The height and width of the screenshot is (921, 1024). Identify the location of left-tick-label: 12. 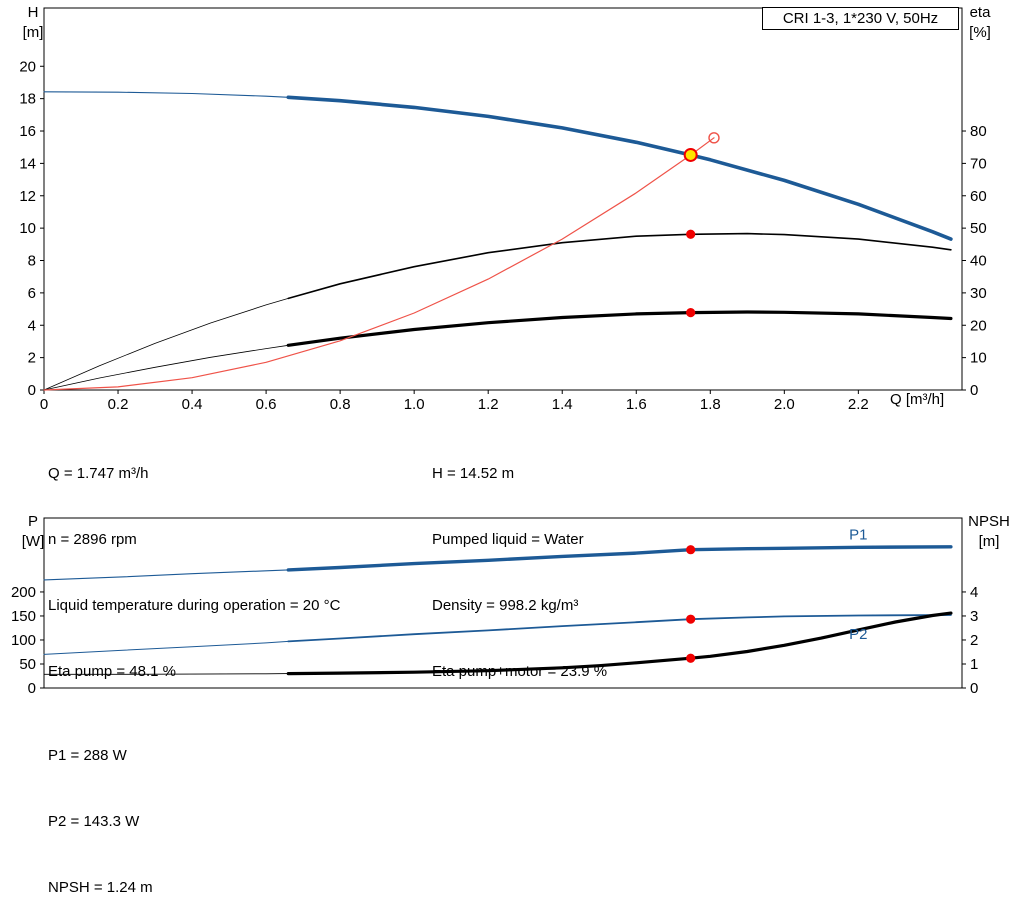
(27, 196).